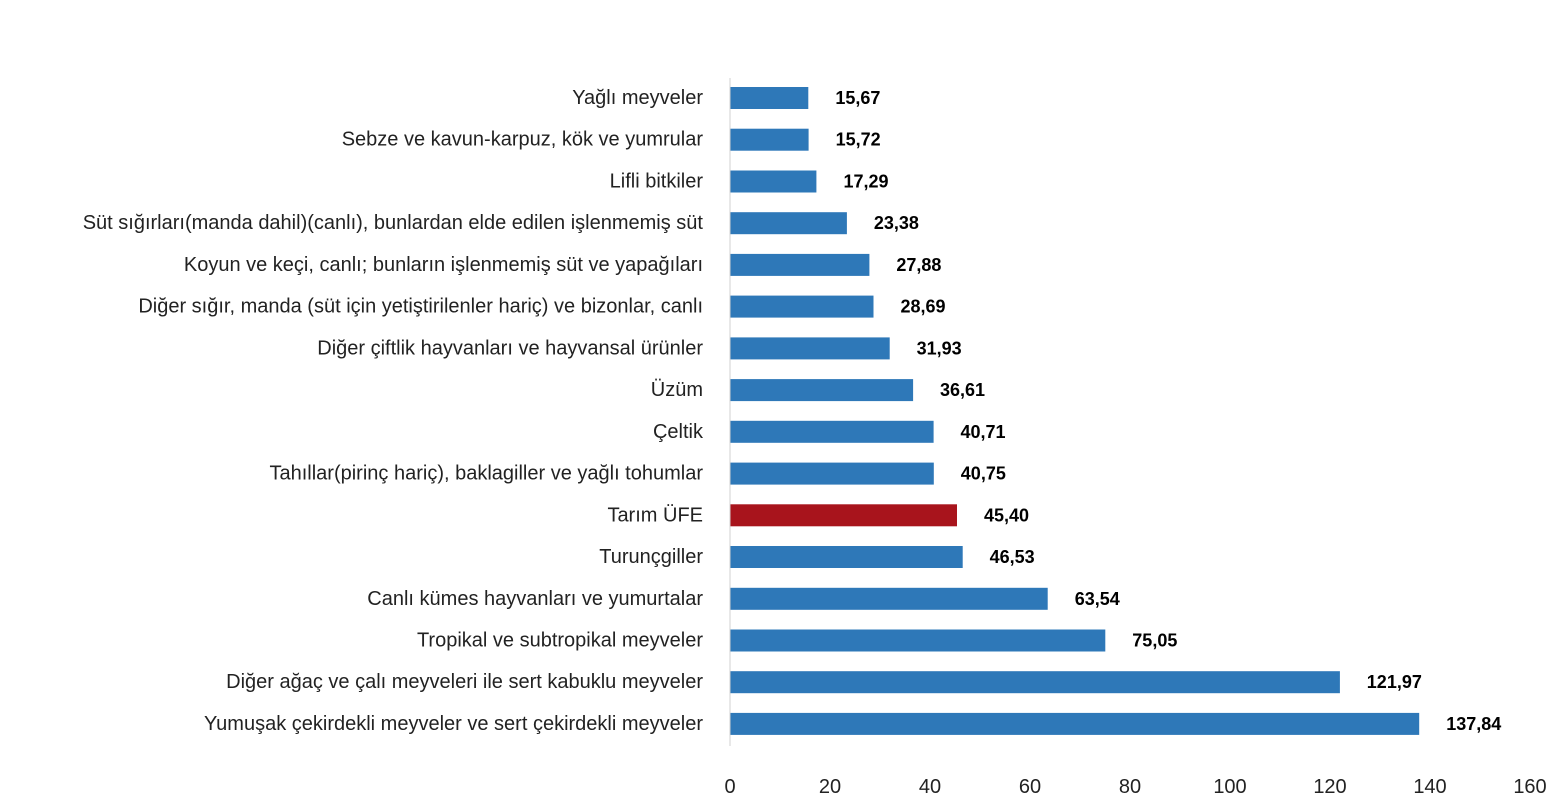  Describe the element at coordinates (1006, 515) in the screenshot. I see `data-label: 45,40` at that location.